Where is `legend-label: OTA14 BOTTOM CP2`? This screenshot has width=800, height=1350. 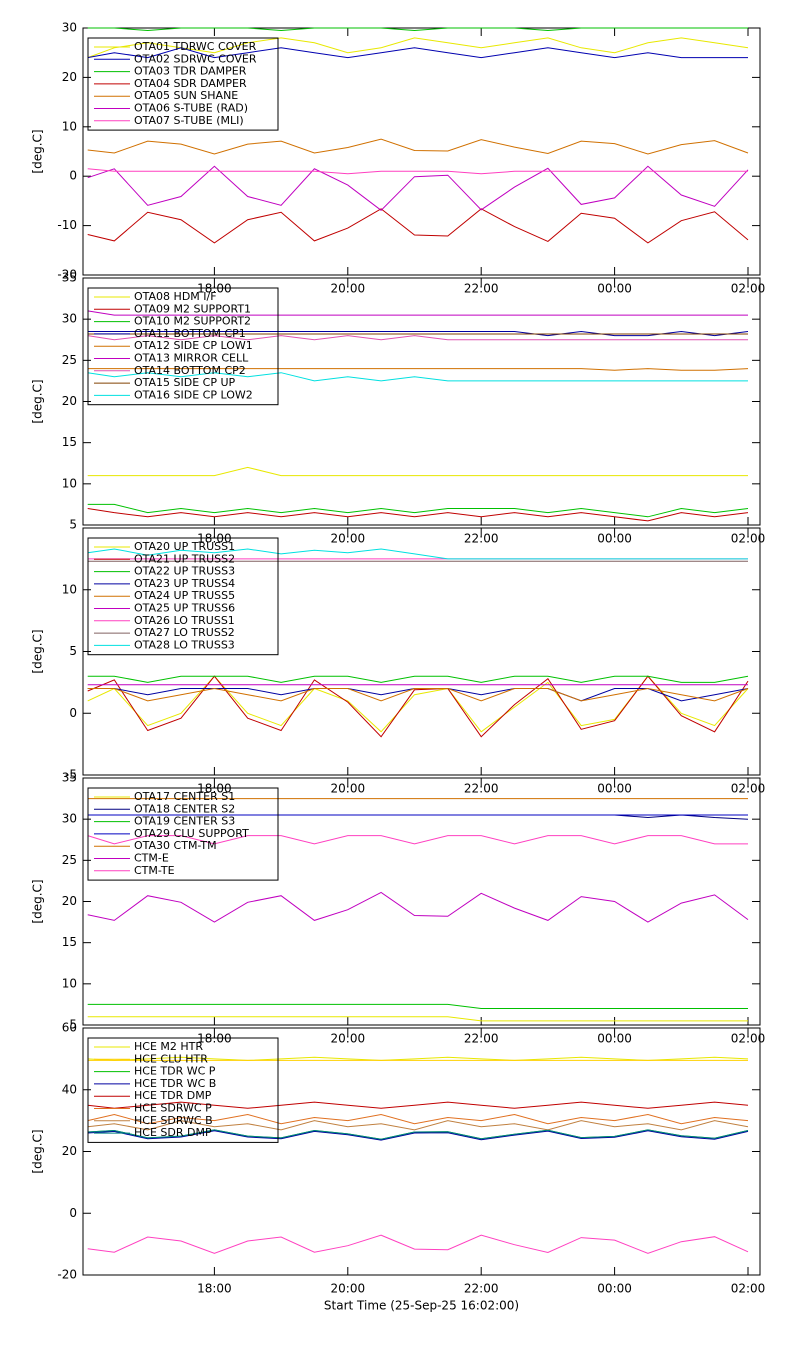 legend-label: OTA14 BOTTOM CP2 is located at coordinates (190, 370).